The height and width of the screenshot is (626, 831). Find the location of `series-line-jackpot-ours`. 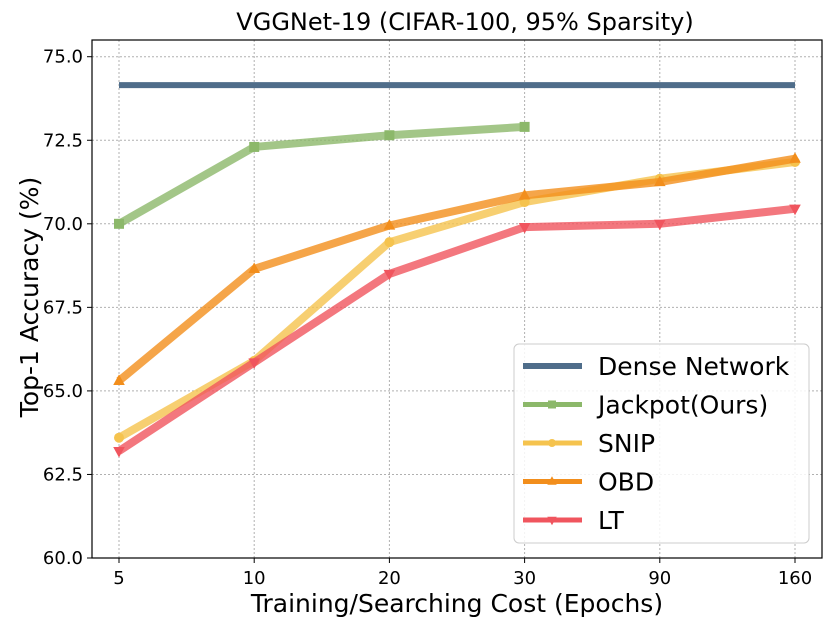

series-line-jackpot-ours is located at coordinates (321, 175).